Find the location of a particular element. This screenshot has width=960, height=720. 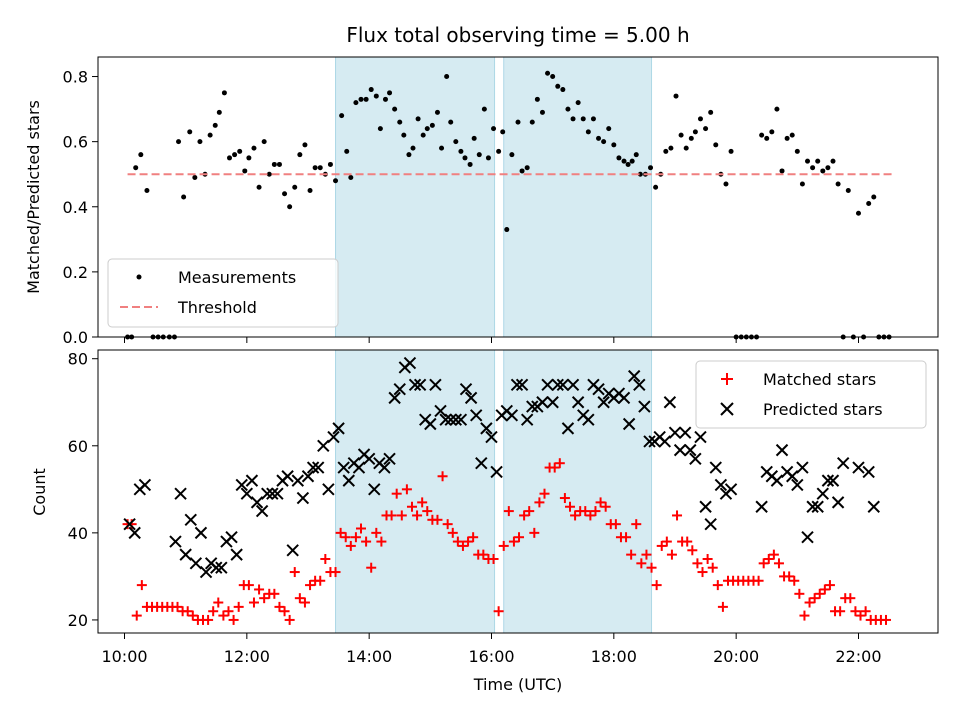

x-tick-label: 16:00 is located at coordinates (491, 656).